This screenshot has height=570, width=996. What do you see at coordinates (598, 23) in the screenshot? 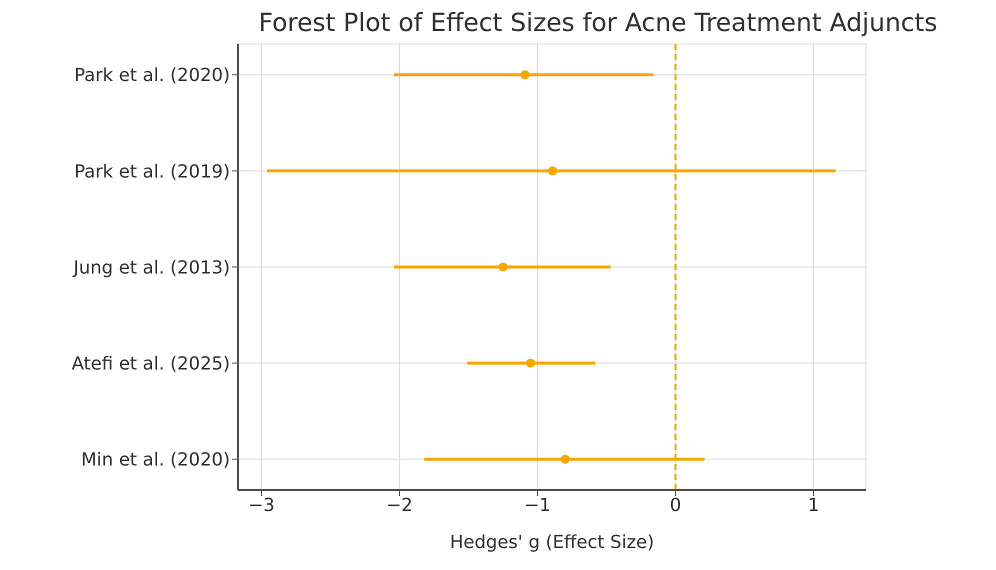
I see `chart-title: Forest Plot of Effect Sizes for Acne Treatment Adjuncts` at bounding box center [598, 23].